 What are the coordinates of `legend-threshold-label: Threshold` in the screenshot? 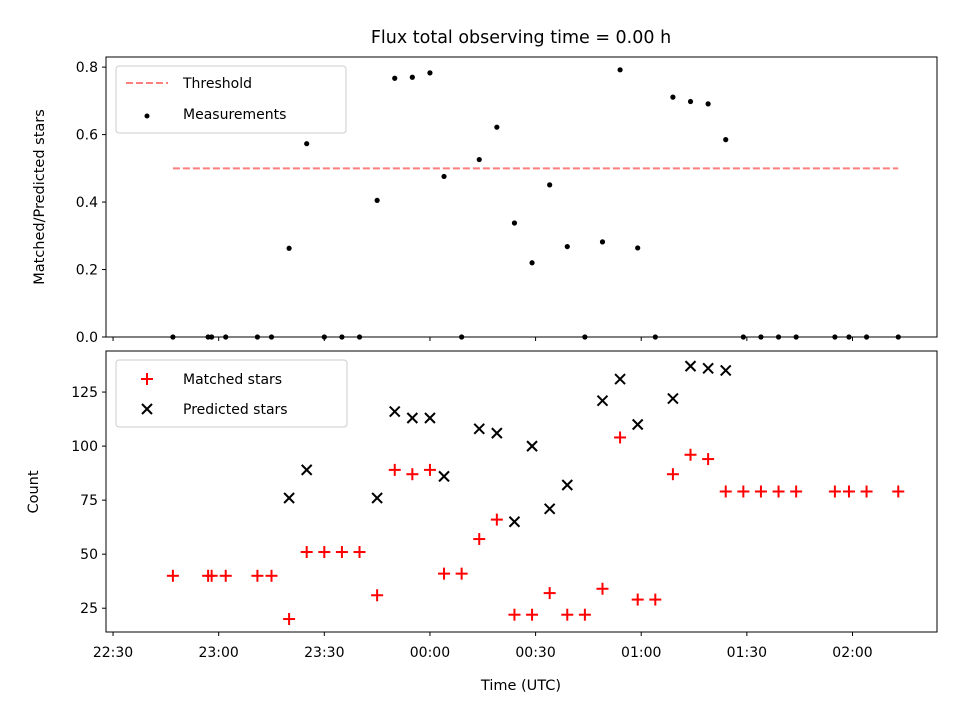 It's located at (217, 84).